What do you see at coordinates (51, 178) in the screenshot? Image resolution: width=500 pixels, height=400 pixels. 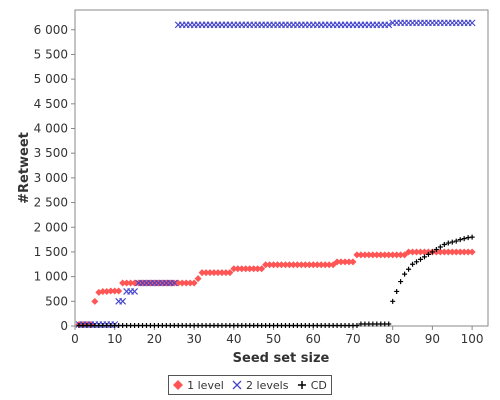 I see `y-tick-label: 3 000` at bounding box center [51, 178].